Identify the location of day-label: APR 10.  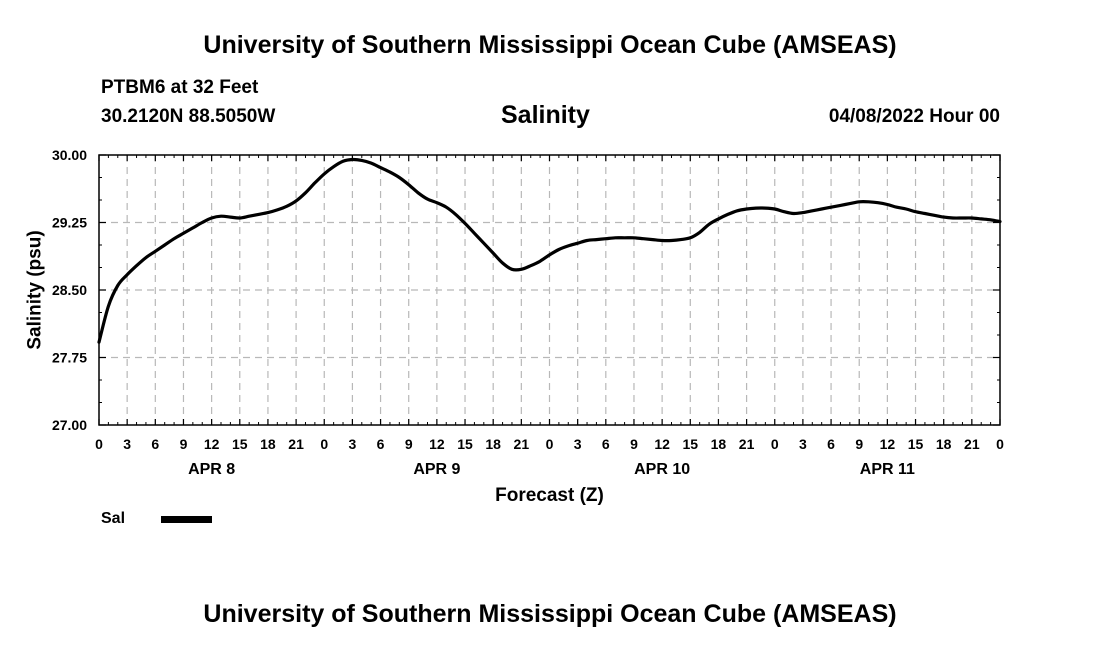
(662, 469).